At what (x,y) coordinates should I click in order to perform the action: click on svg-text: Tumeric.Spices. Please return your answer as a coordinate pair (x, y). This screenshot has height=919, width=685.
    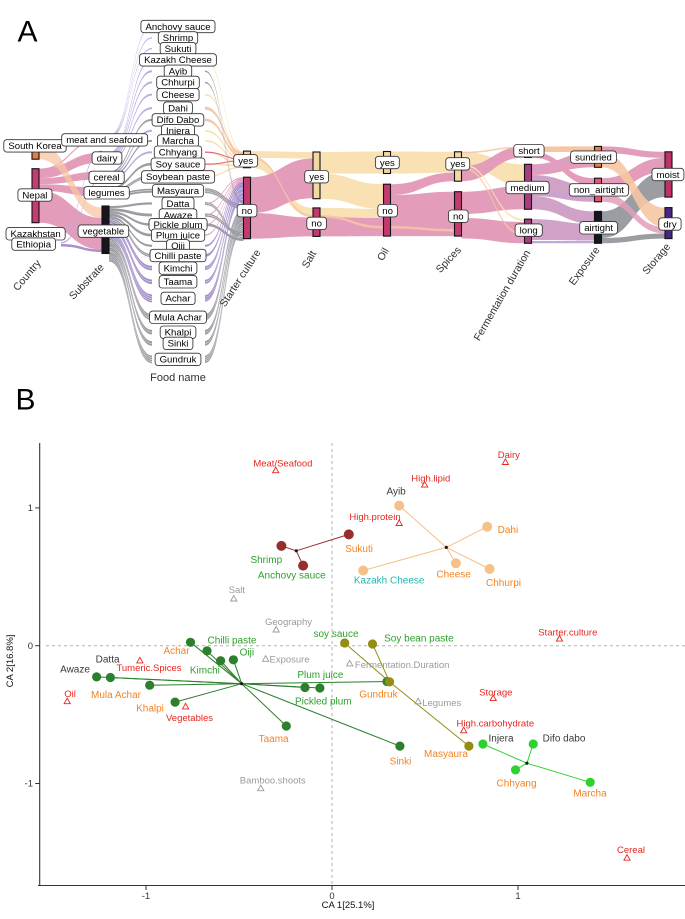
    Looking at the image, I should click on (148, 668).